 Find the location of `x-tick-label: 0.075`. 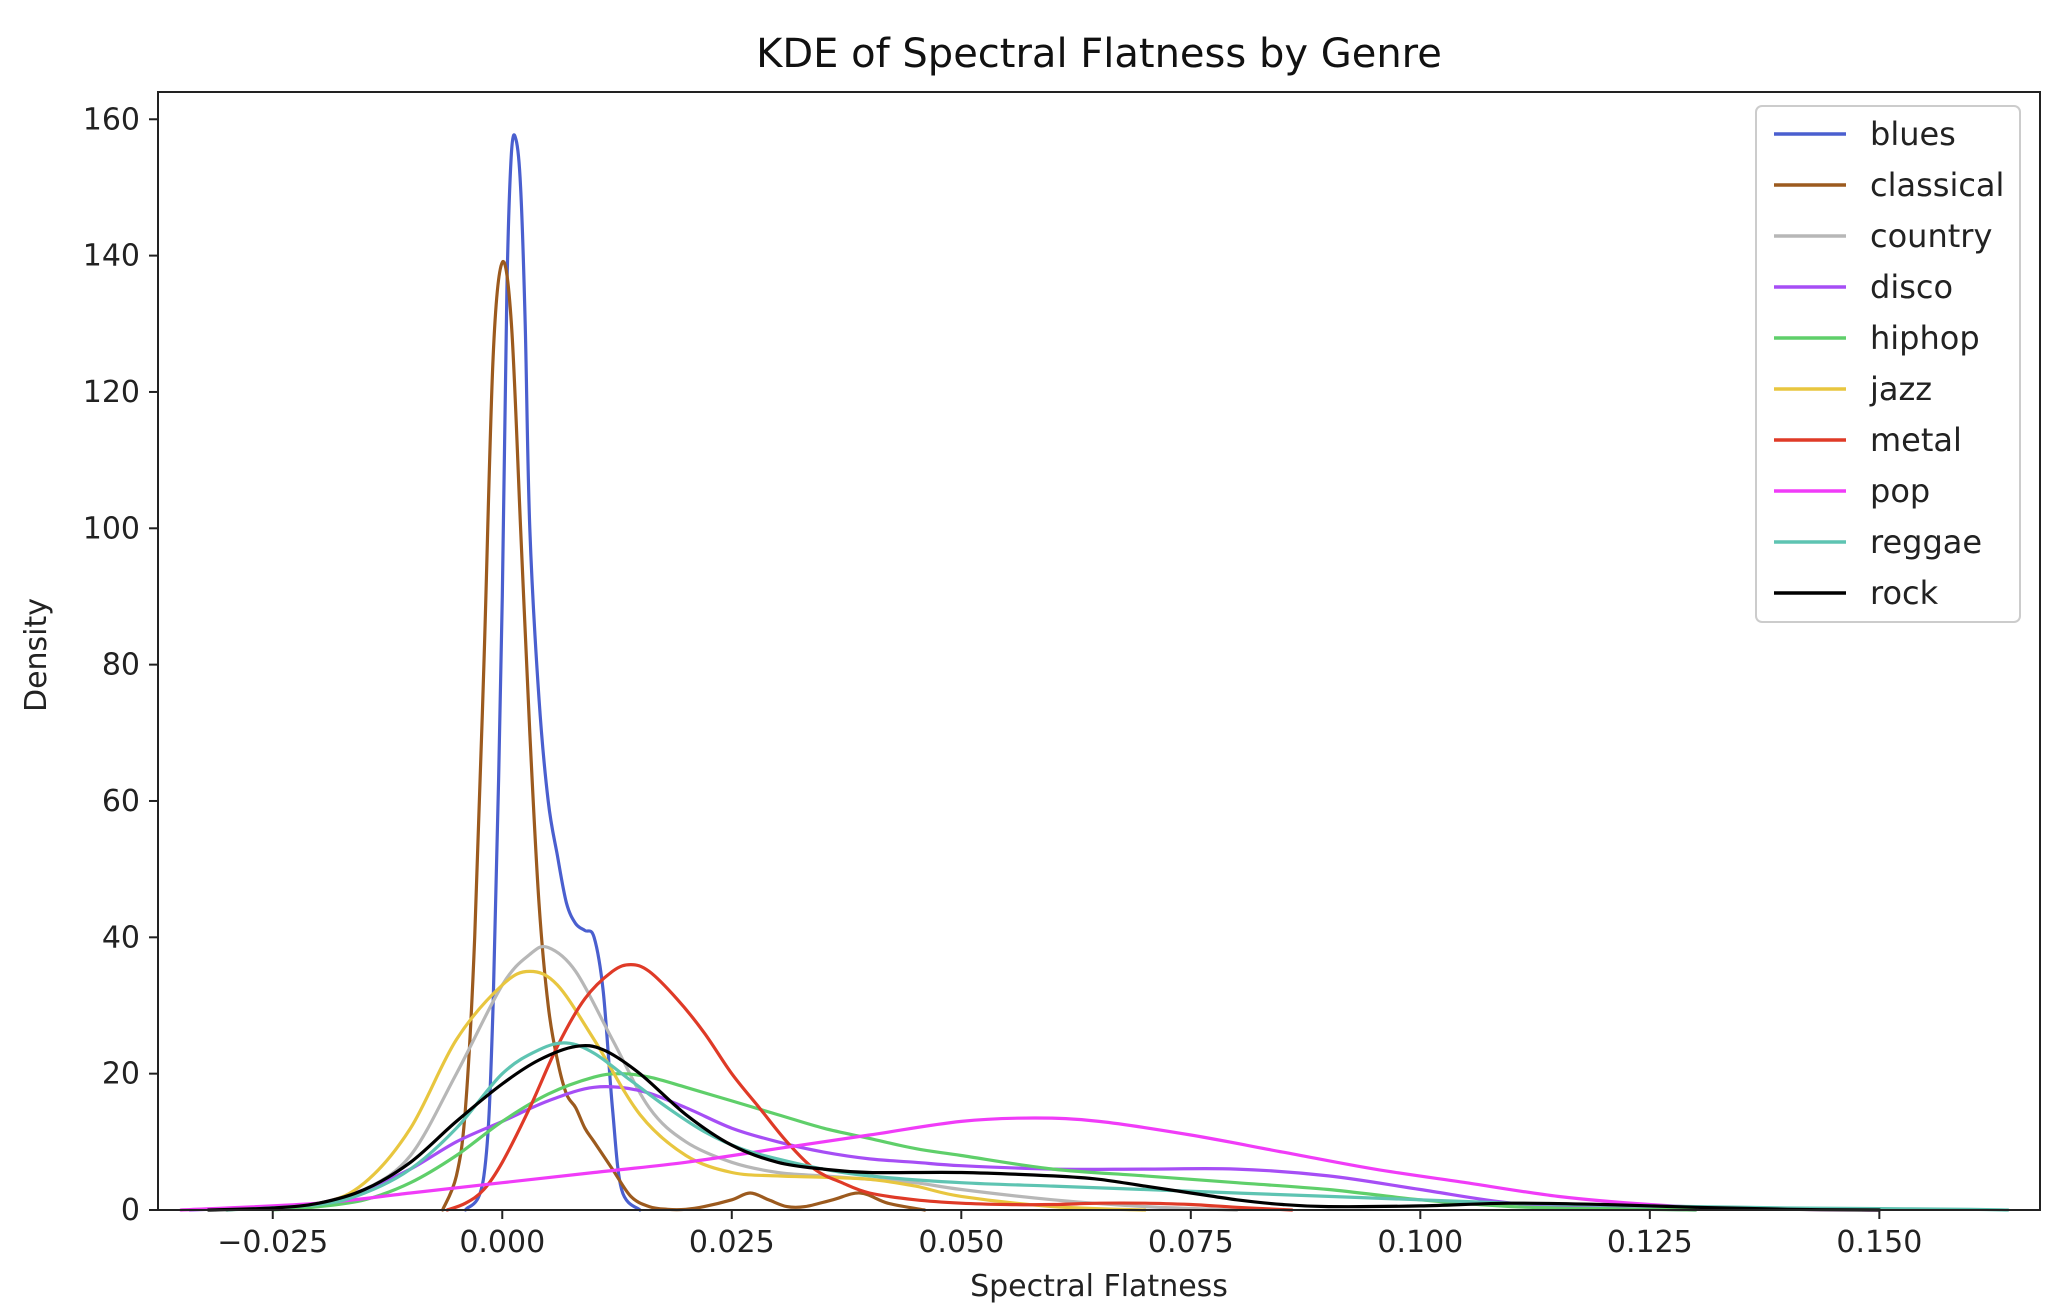

x-tick-label: 0.075 is located at coordinates (1191, 1242).